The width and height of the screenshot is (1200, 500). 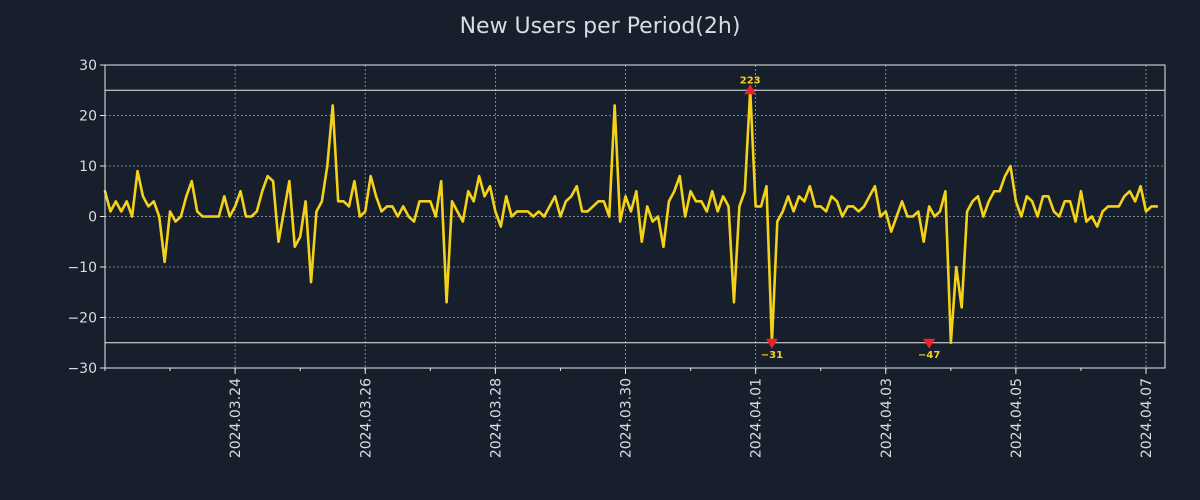 I want to click on y-tick-label: −30, so click(x=82, y=369).